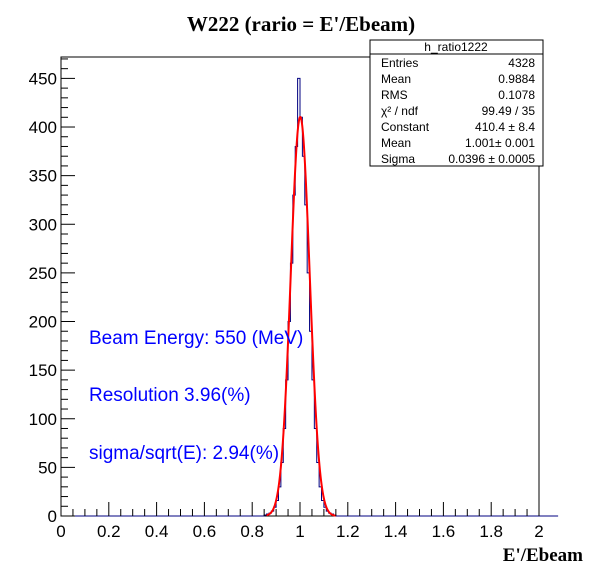  I want to click on x-tick-label: 0.8, so click(252, 531).